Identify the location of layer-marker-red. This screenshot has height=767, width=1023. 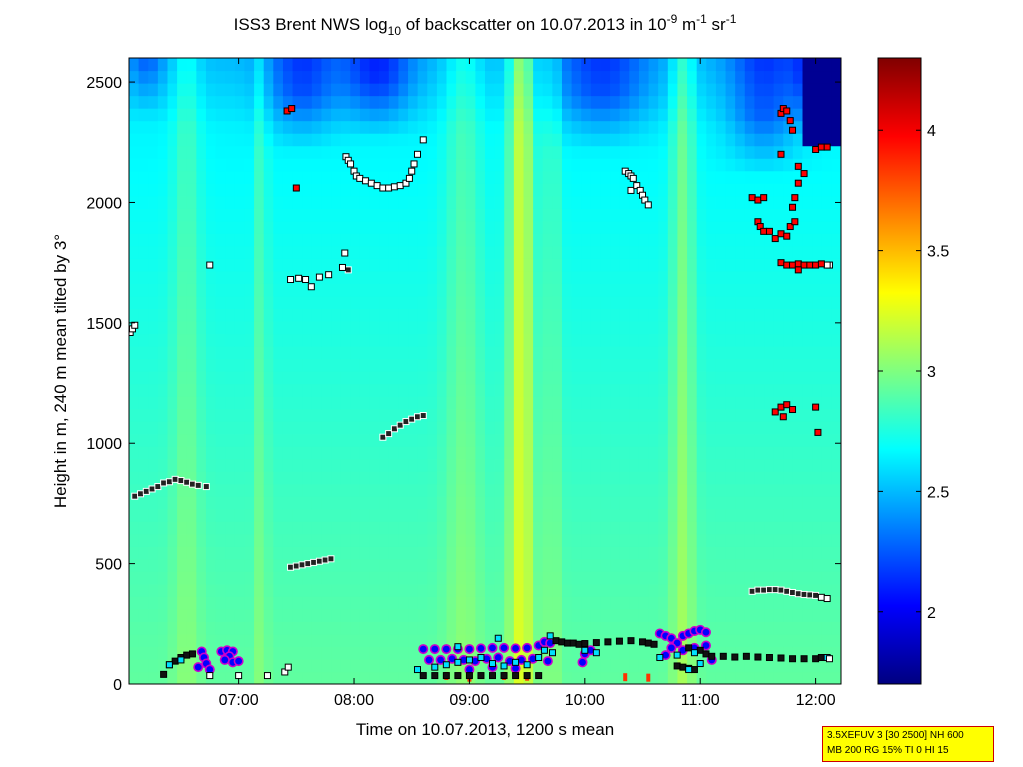
(795, 198).